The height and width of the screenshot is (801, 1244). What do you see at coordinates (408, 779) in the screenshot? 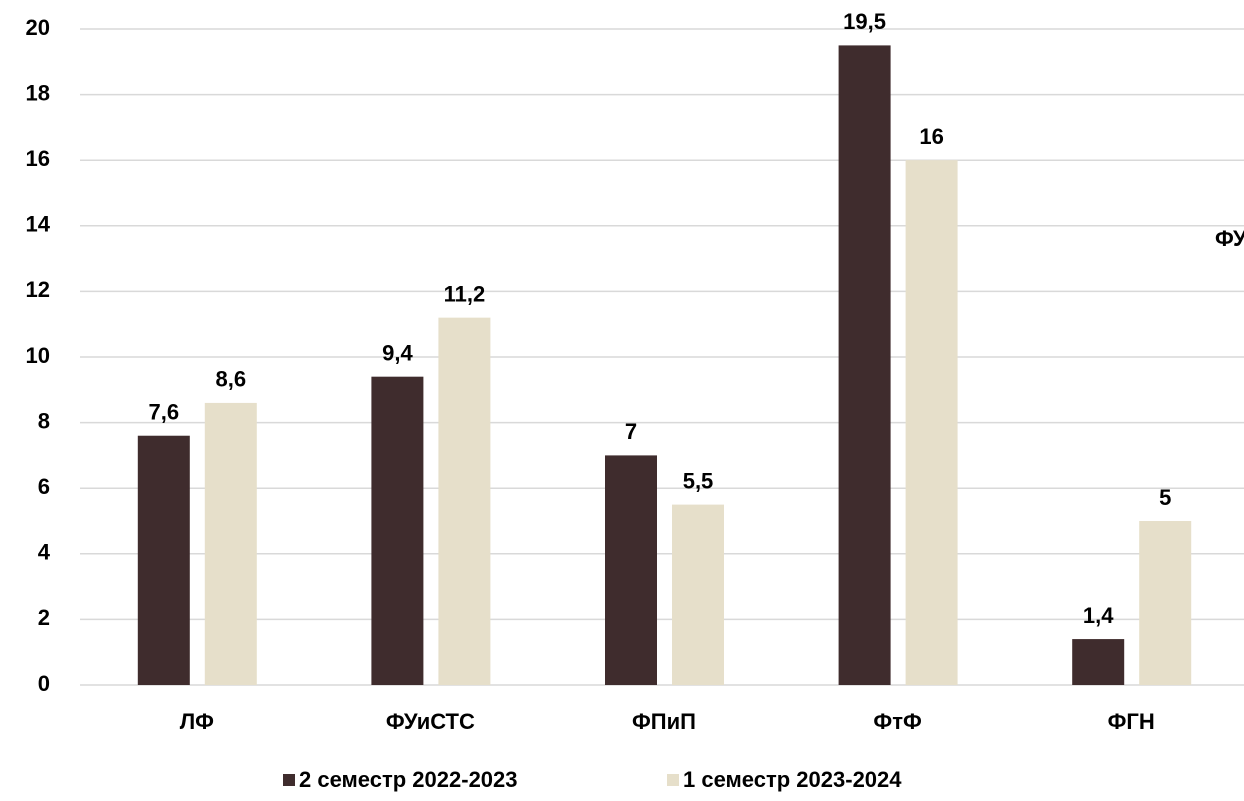
I see `legend-label: 2 семестр 2022-2023` at bounding box center [408, 779].